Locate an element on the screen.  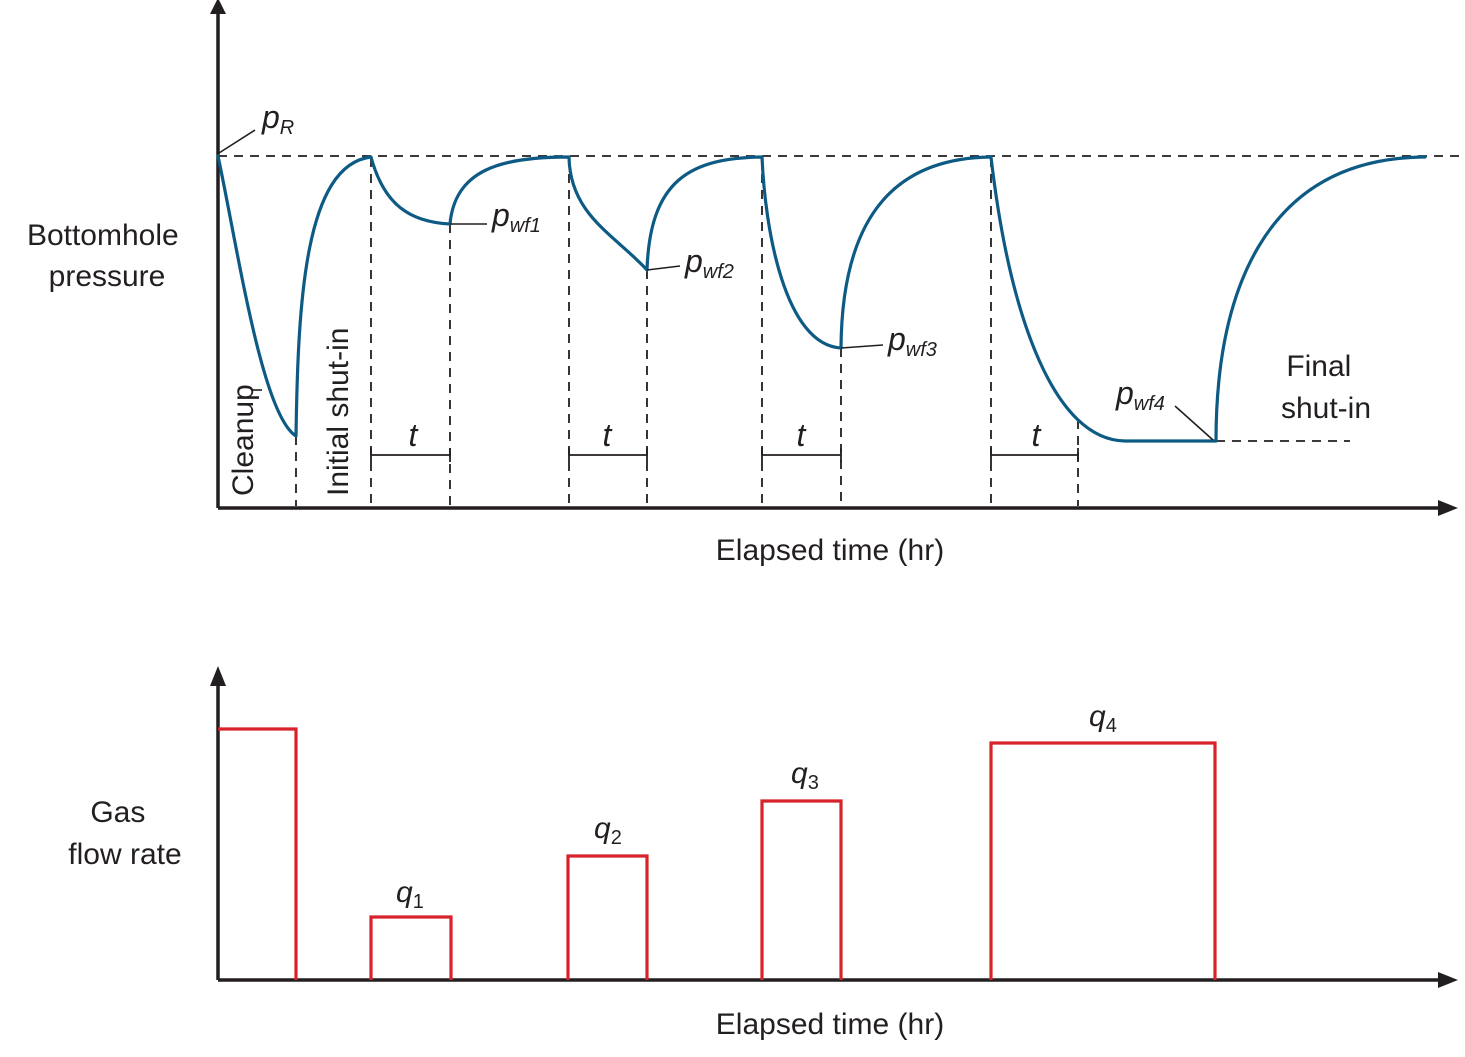
cleanup-label: Cleanup is located at coordinates (243, 440).